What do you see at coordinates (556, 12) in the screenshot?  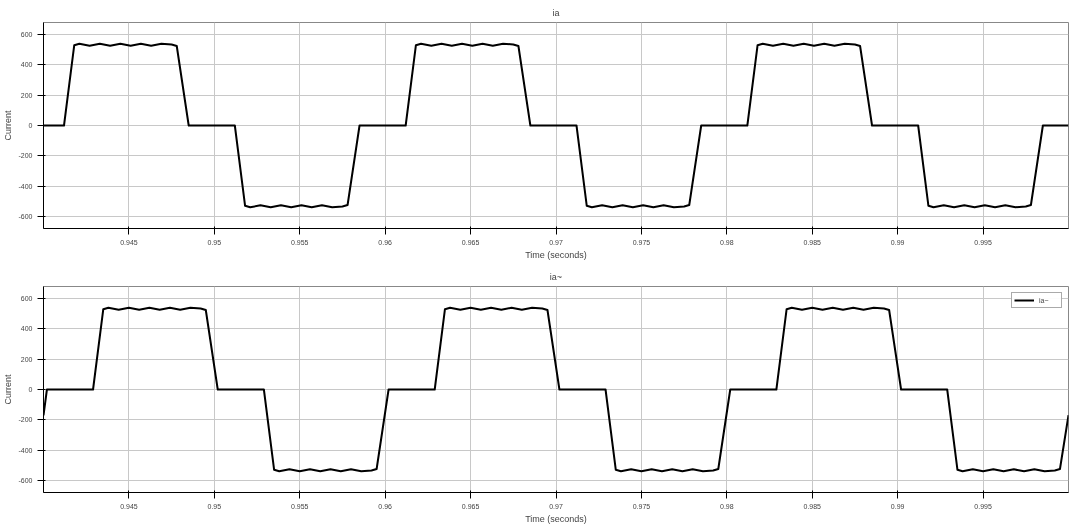 I see `chart-title: ia` at bounding box center [556, 12].